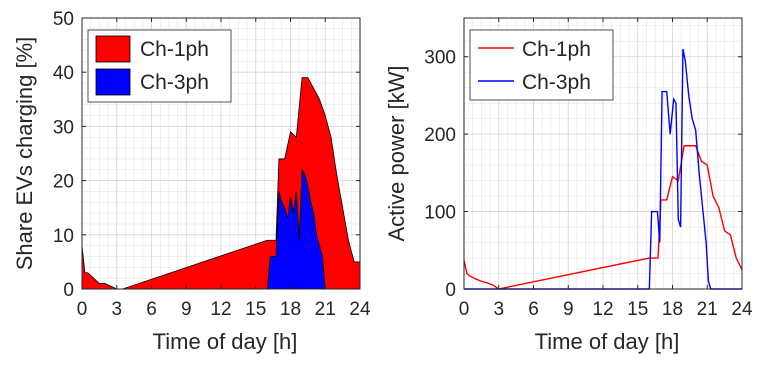 The width and height of the screenshot is (760, 367). What do you see at coordinates (396, 153) in the screenshot?
I see `y-axis-label: Active power [kW]` at bounding box center [396, 153].